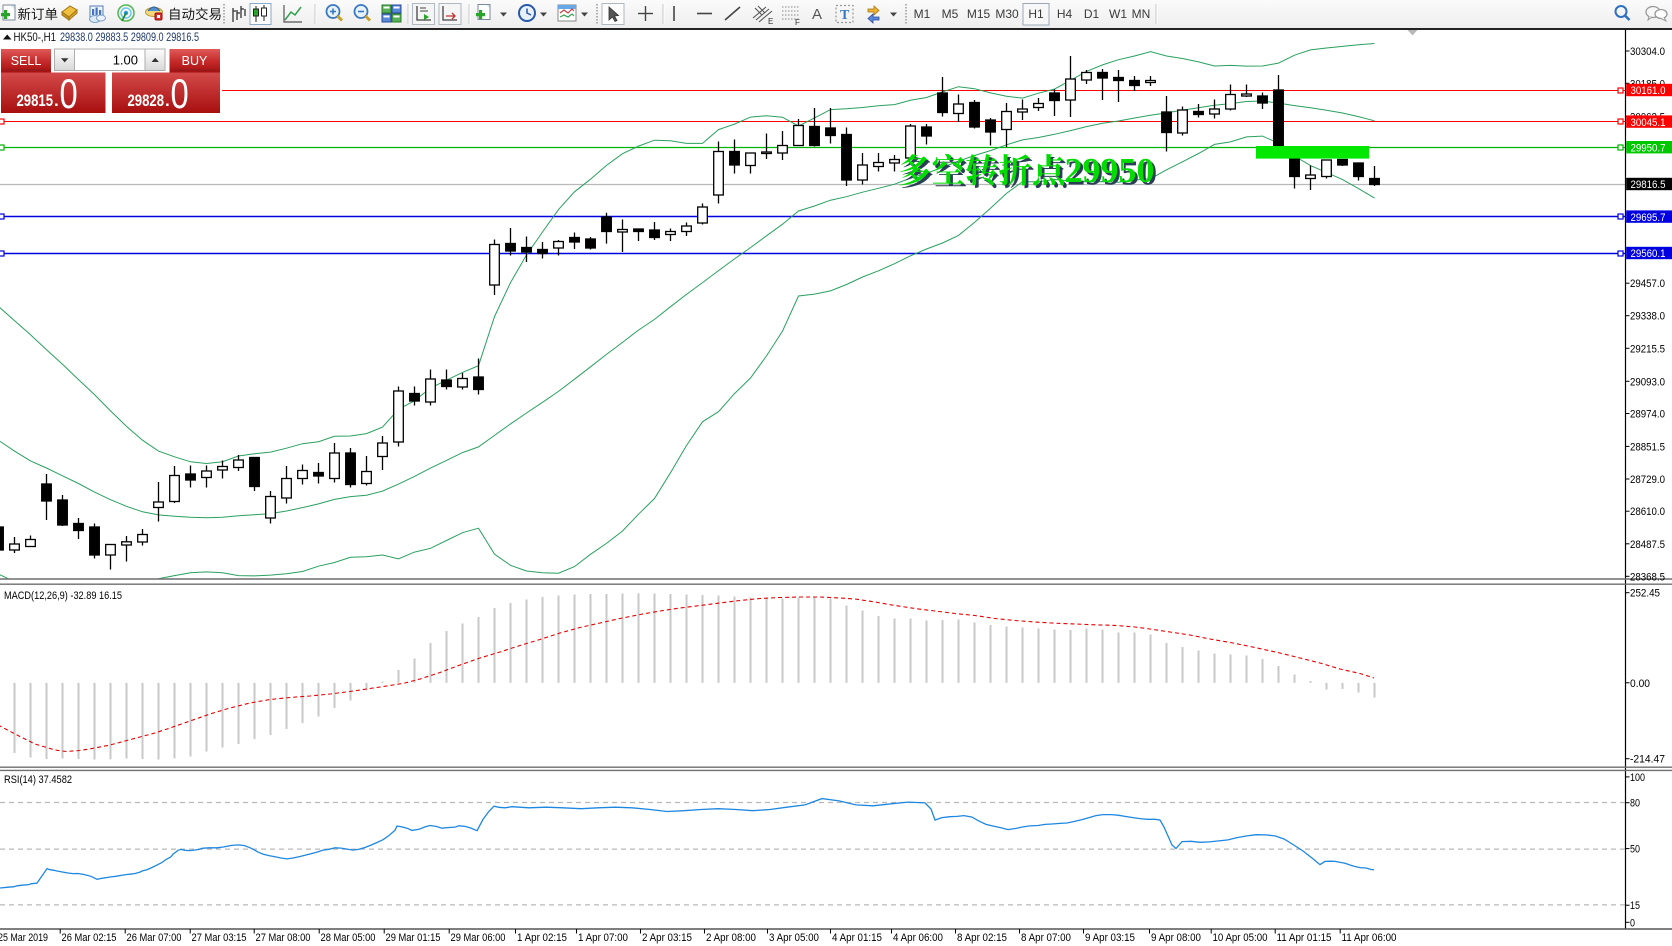 Image resolution: width=1672 pixels, height=946 pixels. Describe the element at coordinates (24, 938) in the screenshot. I see `svg-text: 25 Mar 2019` at that location.